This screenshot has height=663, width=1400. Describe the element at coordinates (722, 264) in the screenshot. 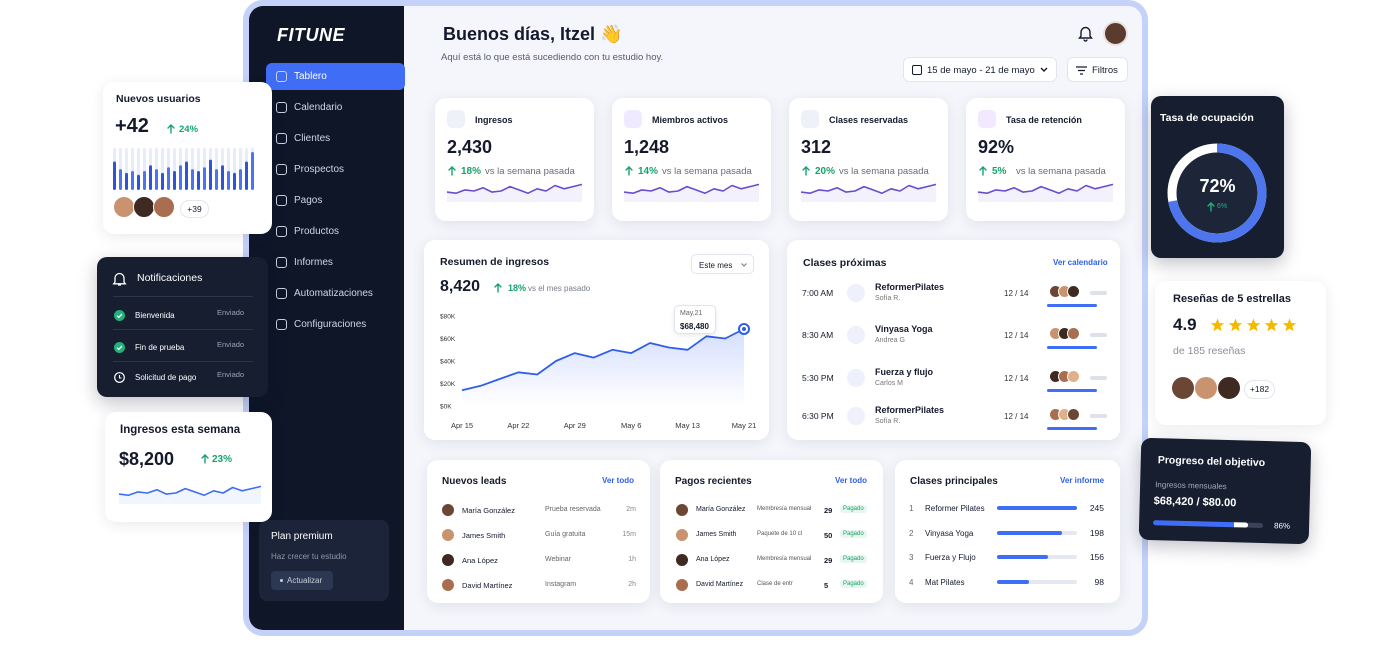

I see `period-dropdown: Este mes` at that location.